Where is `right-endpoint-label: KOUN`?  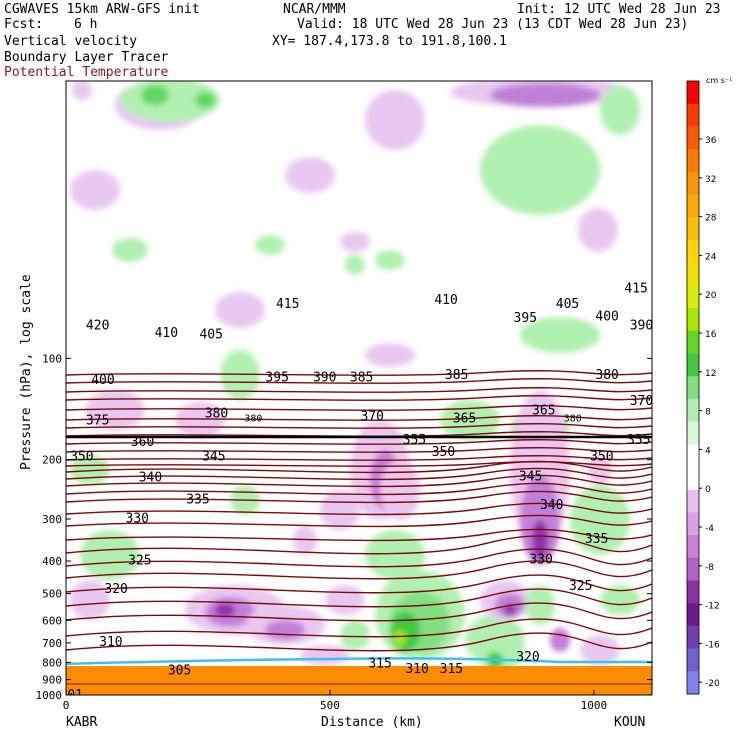 right-endpoint-label: KOUN is located at coordinates (629, 722).